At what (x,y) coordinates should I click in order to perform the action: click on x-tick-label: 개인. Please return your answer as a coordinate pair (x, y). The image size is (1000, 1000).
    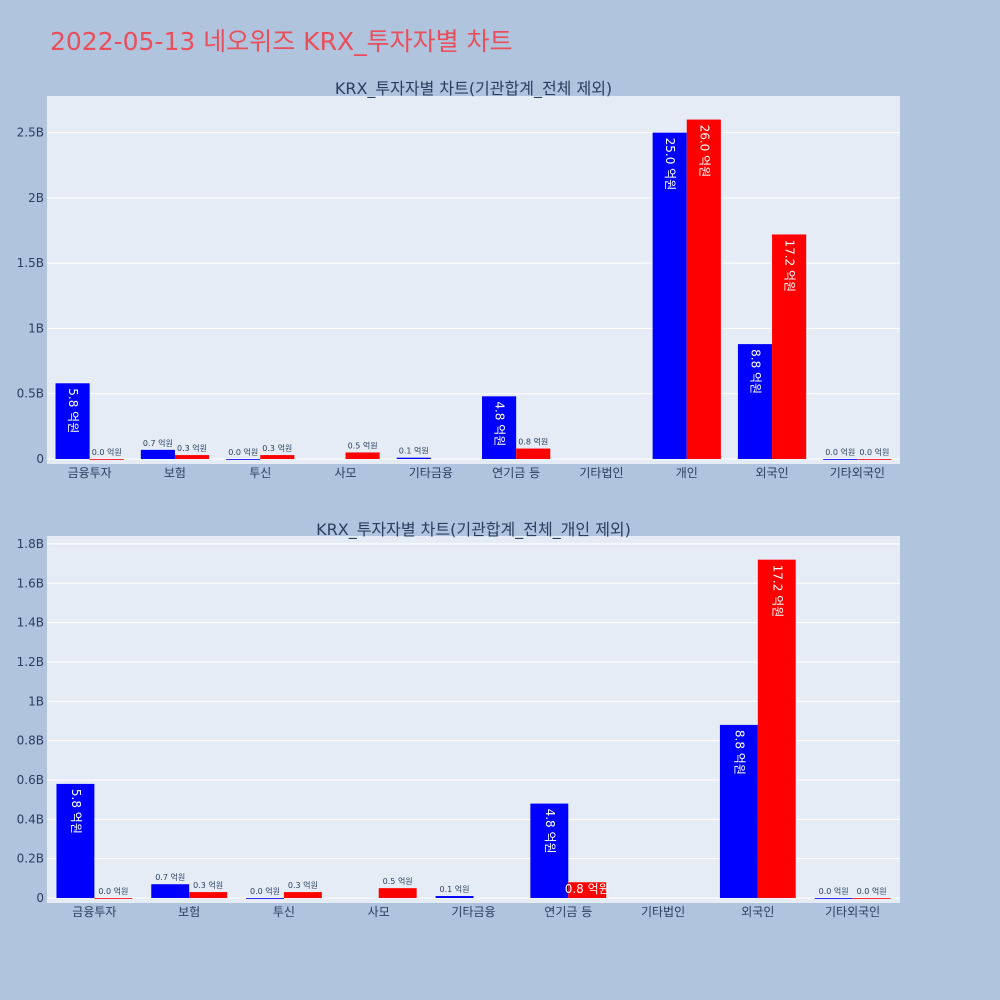
    Looking at the image, I should click on (687, 473).